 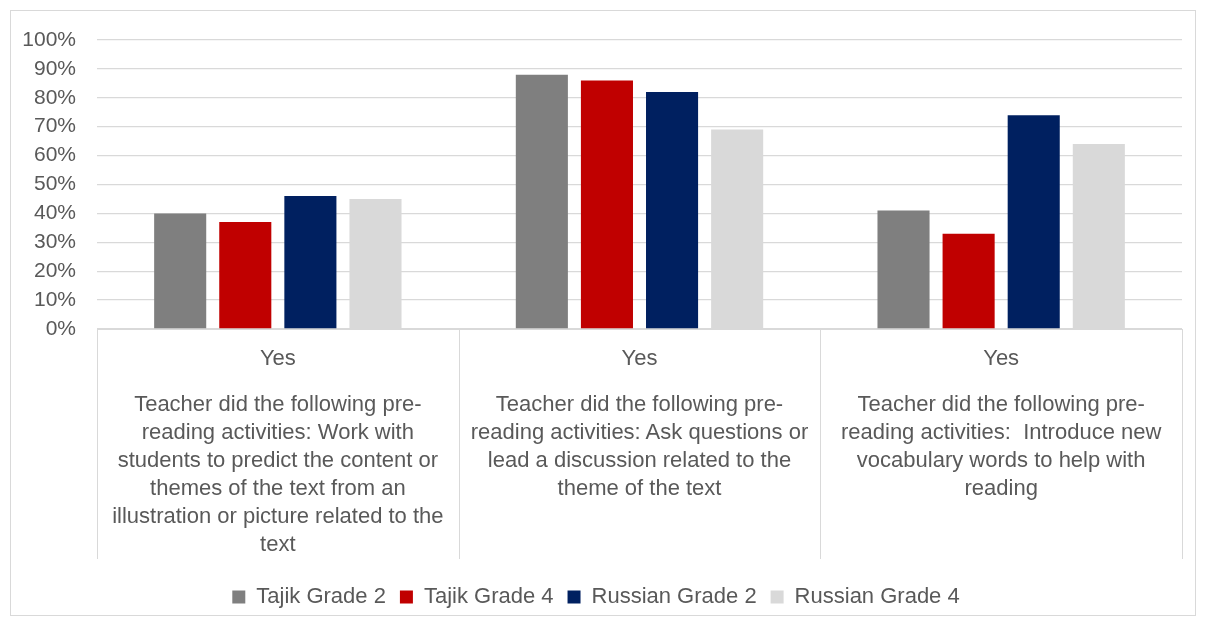 What do you see at coordinates (60, 327) in the screenshot?
I see `y-tick-label: 0%` at bounding box center [60, 327].